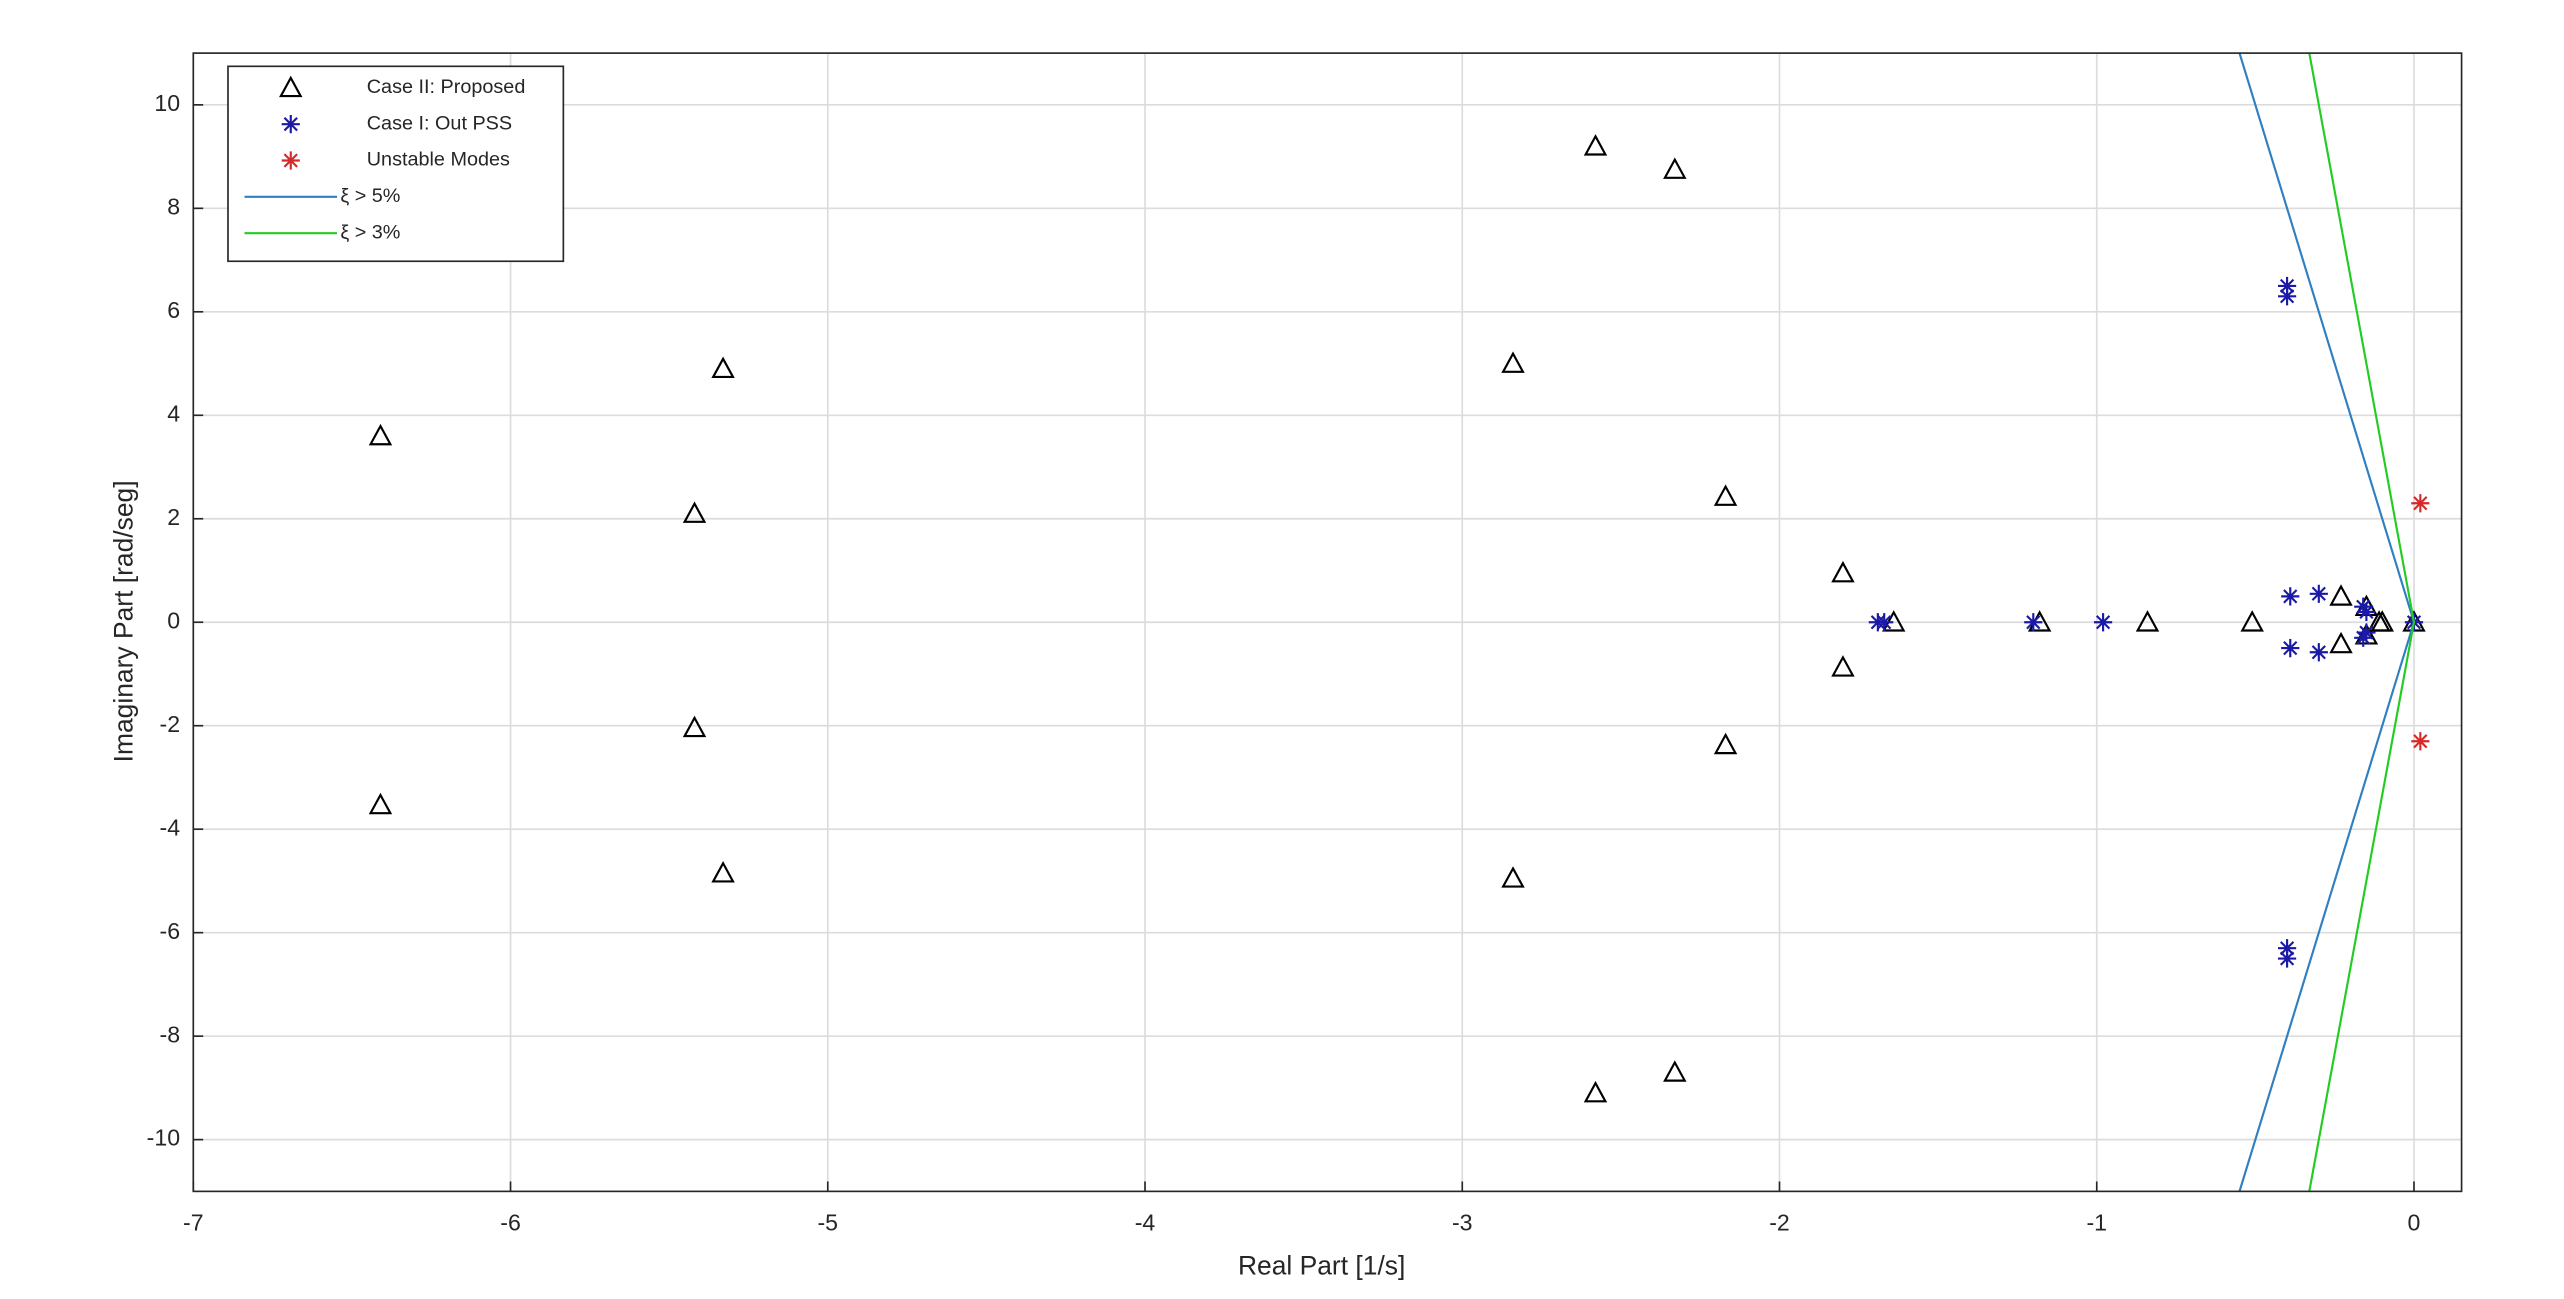  What do you see at coordinates (170, 827) in the screenshot?
I see `y-tick-label: -4` at bounding box center [170, 827].